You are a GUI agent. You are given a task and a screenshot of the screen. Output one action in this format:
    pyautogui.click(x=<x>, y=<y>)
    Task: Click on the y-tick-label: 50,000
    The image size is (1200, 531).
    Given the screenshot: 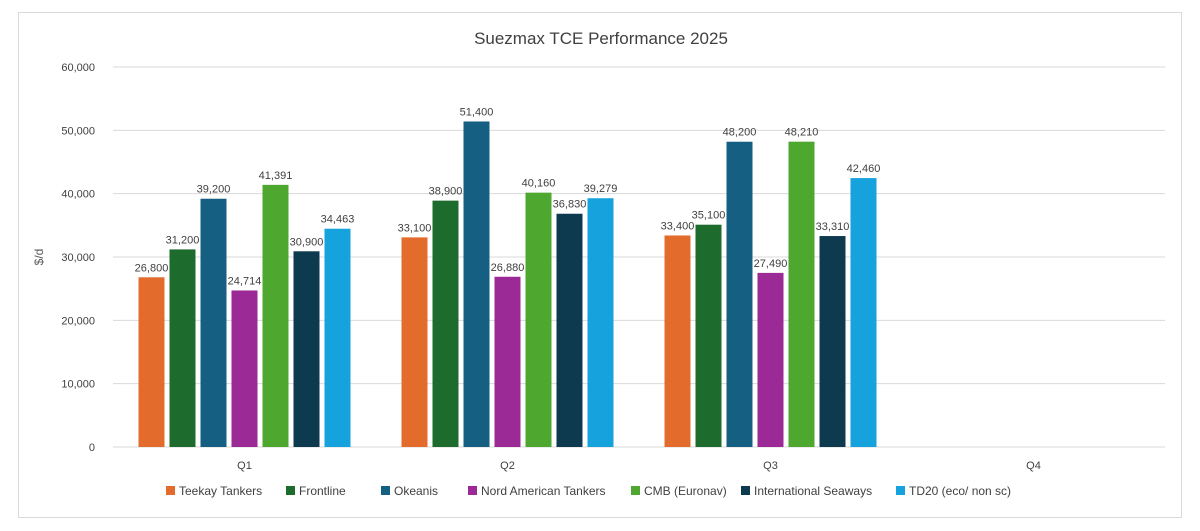 What is the action you would take?
    pyautogui.click(x=78, y=131)
    